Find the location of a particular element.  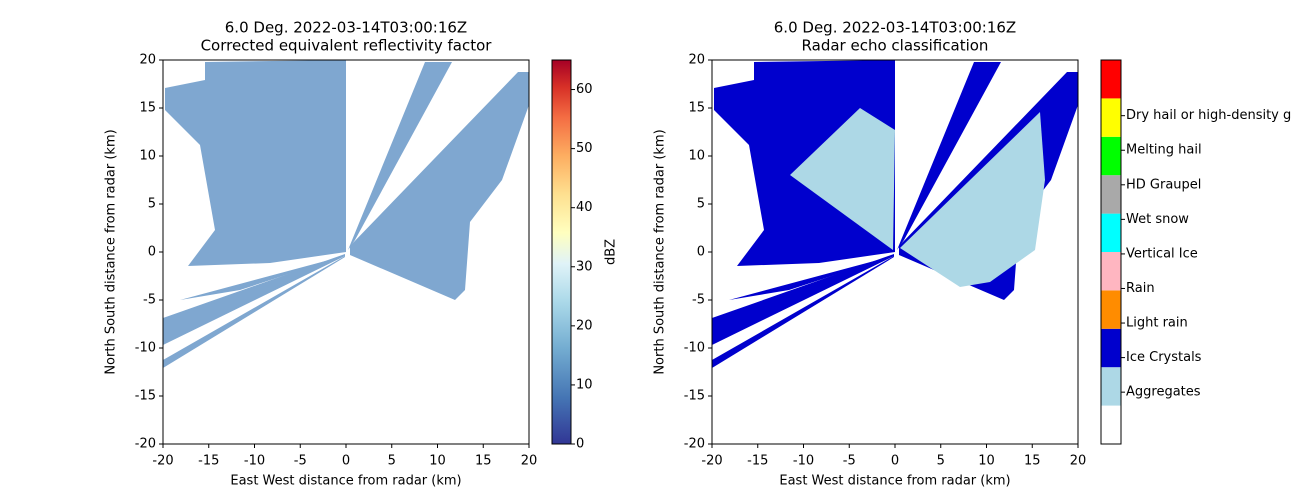

colorbar-tick-label: Rain is located at coordinates (1140, 288).